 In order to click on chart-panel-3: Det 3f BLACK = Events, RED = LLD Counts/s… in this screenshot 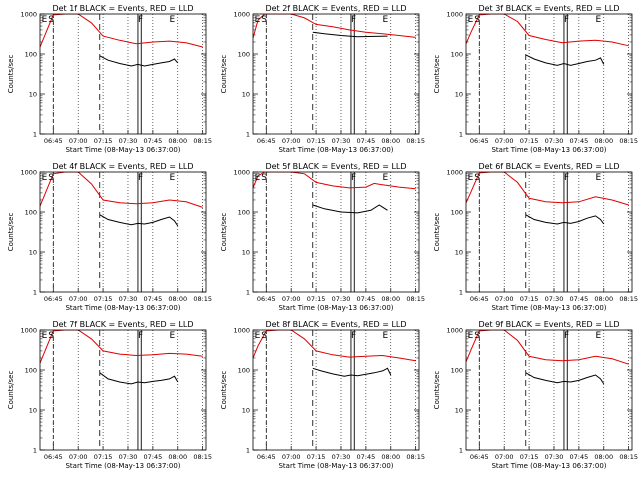, I will do `click(535, 79)`.